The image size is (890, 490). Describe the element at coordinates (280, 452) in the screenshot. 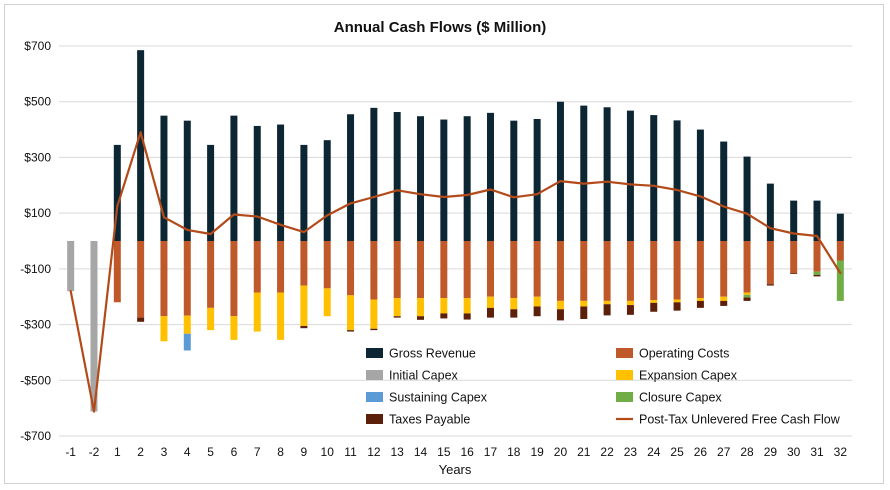

I see `x-tick-label: 8` at that location.